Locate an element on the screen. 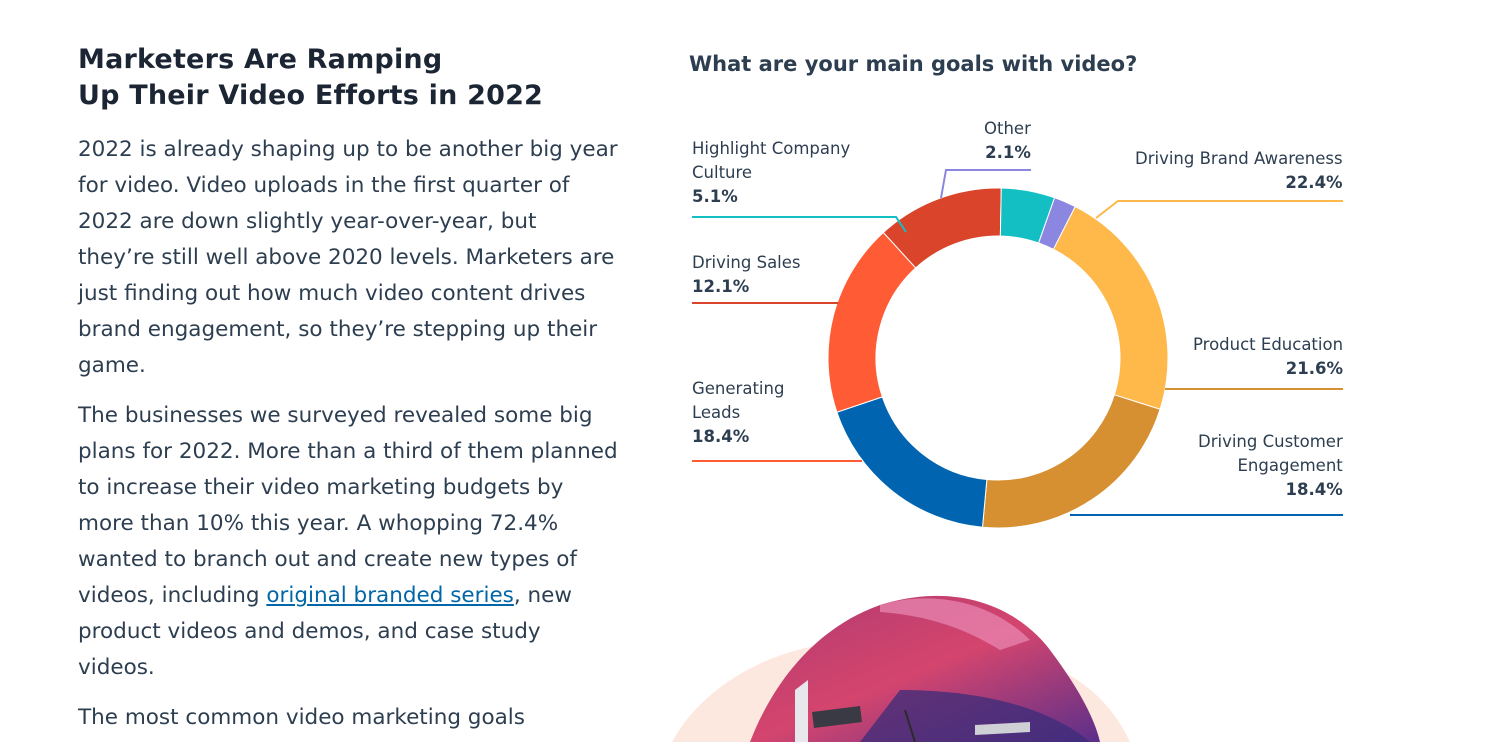  slice-label: Driving Brand Awareness 22.4% is located at coordinates (1239, 171).